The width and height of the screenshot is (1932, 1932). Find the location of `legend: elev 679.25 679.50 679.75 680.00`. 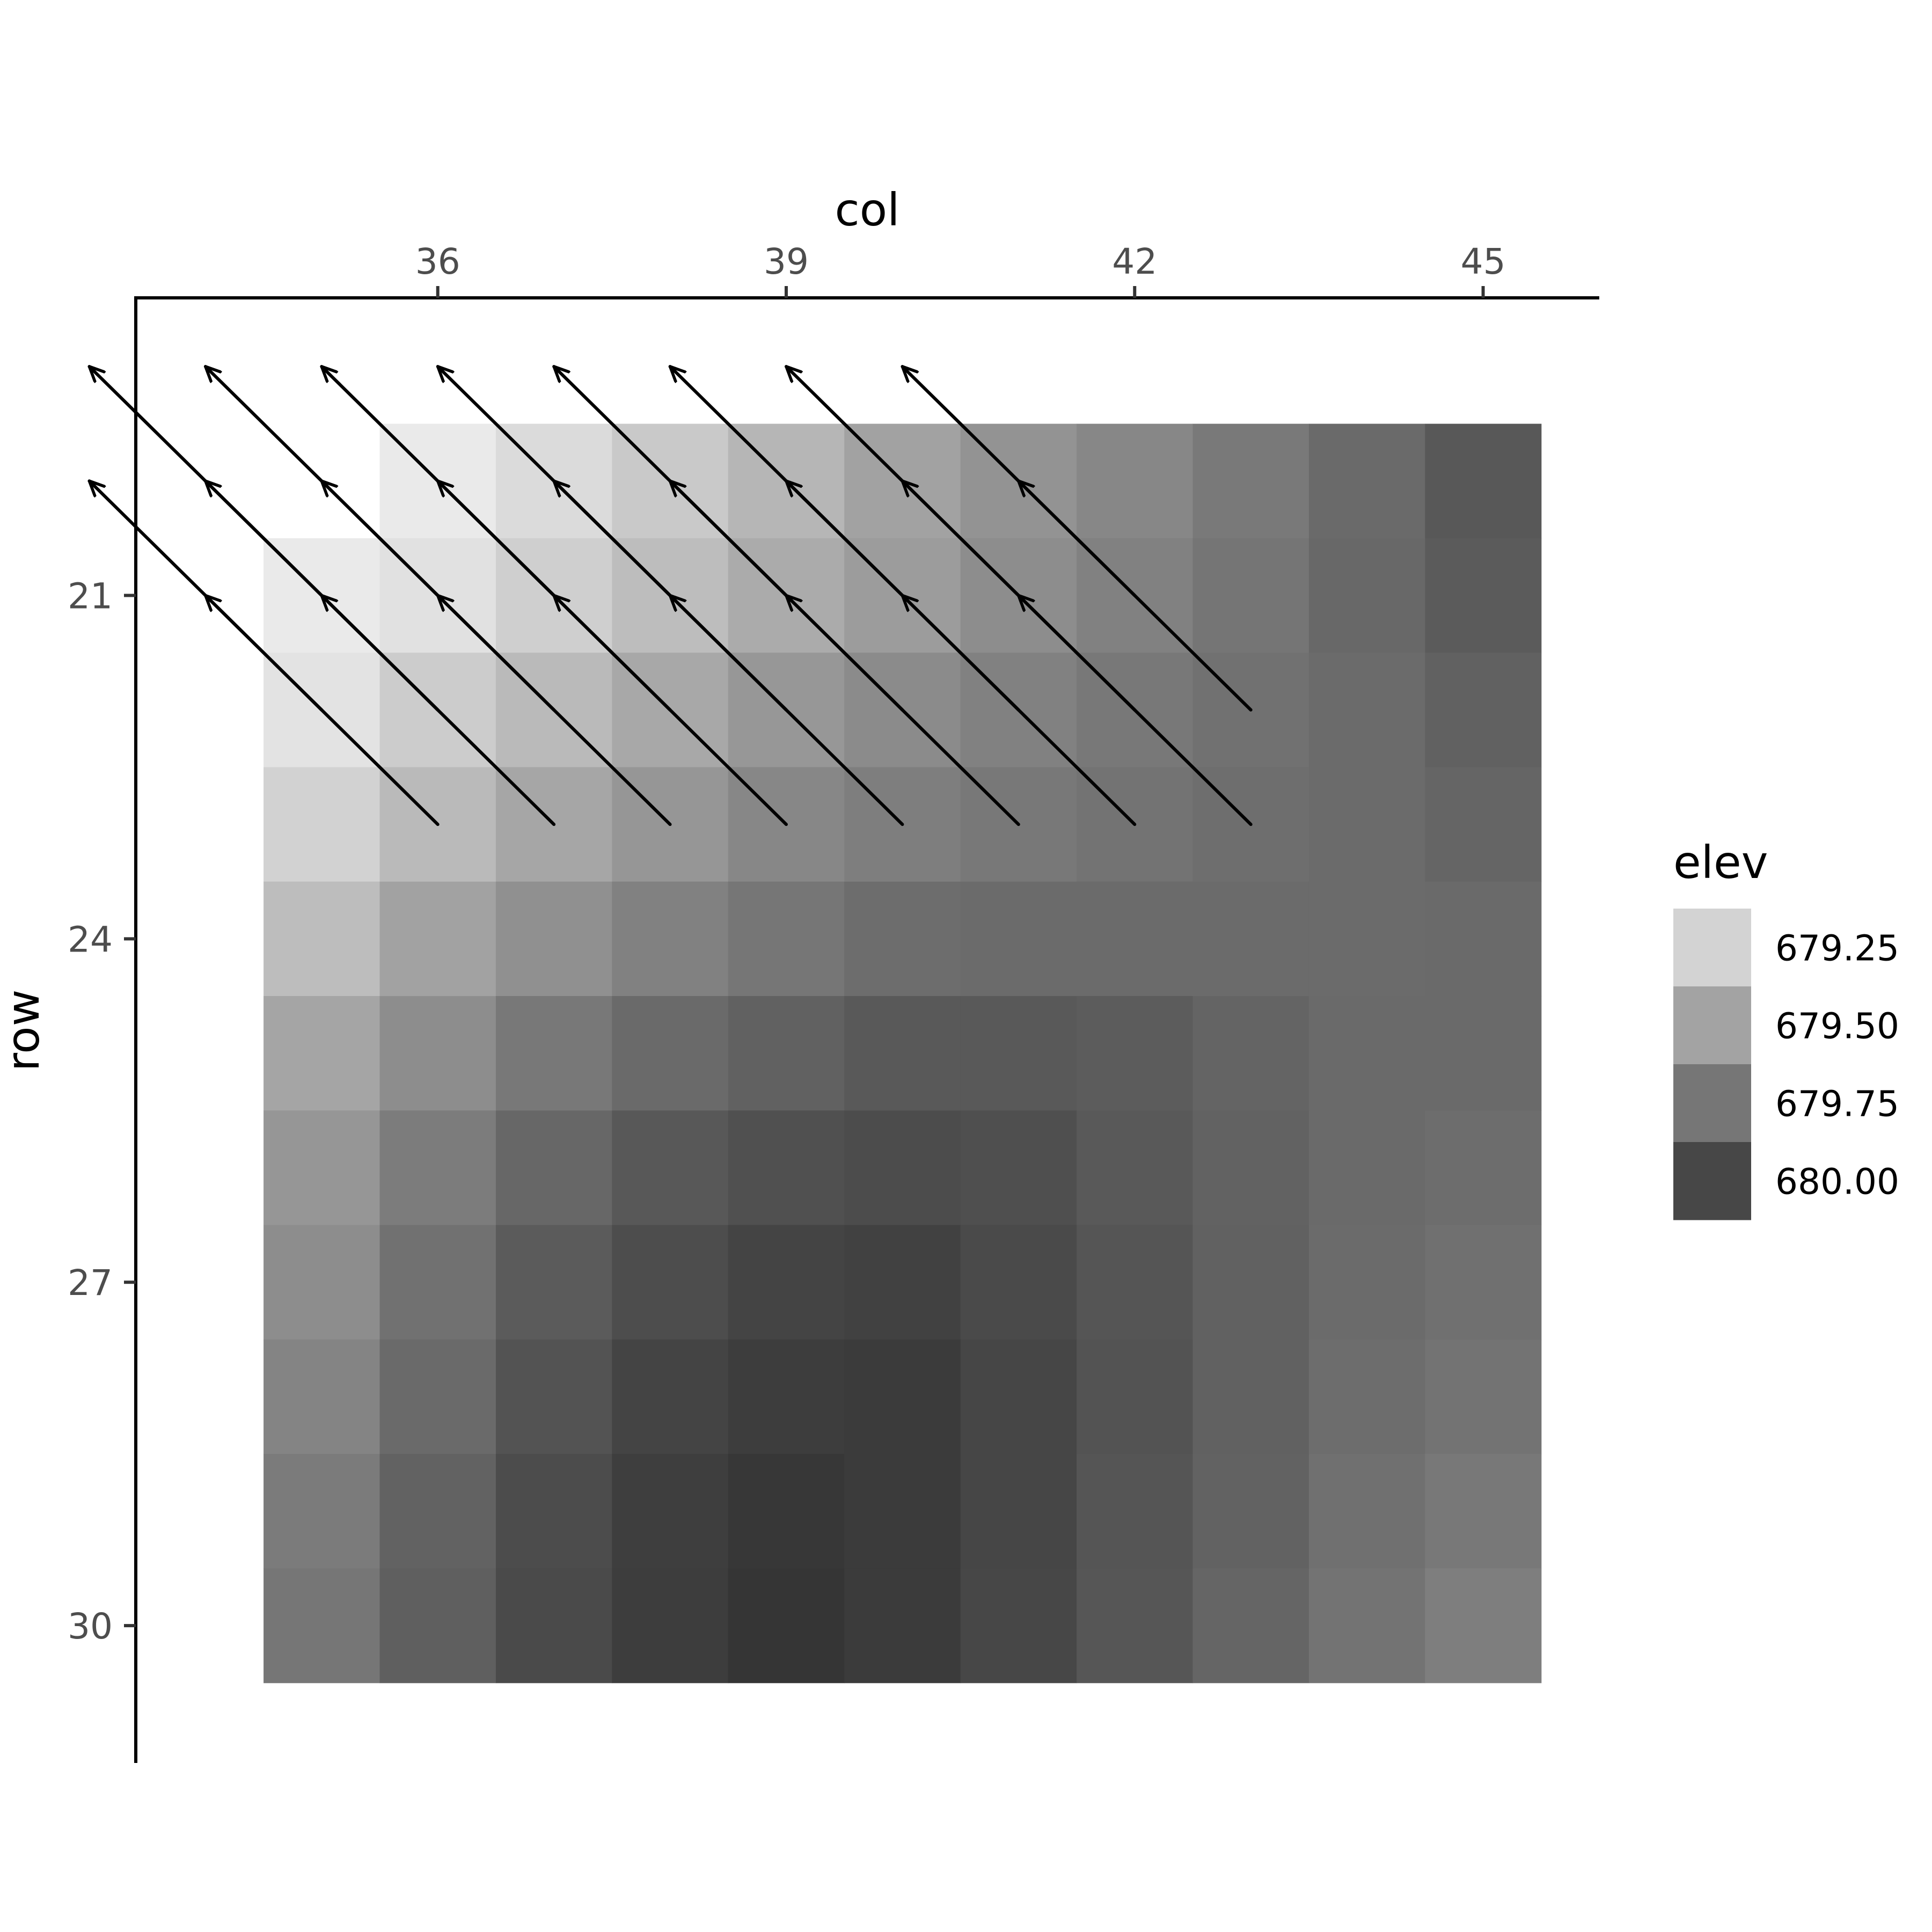

legend: elev 679.25 679.50 679.75 680.00 is located at coordinates (1786, 1028).